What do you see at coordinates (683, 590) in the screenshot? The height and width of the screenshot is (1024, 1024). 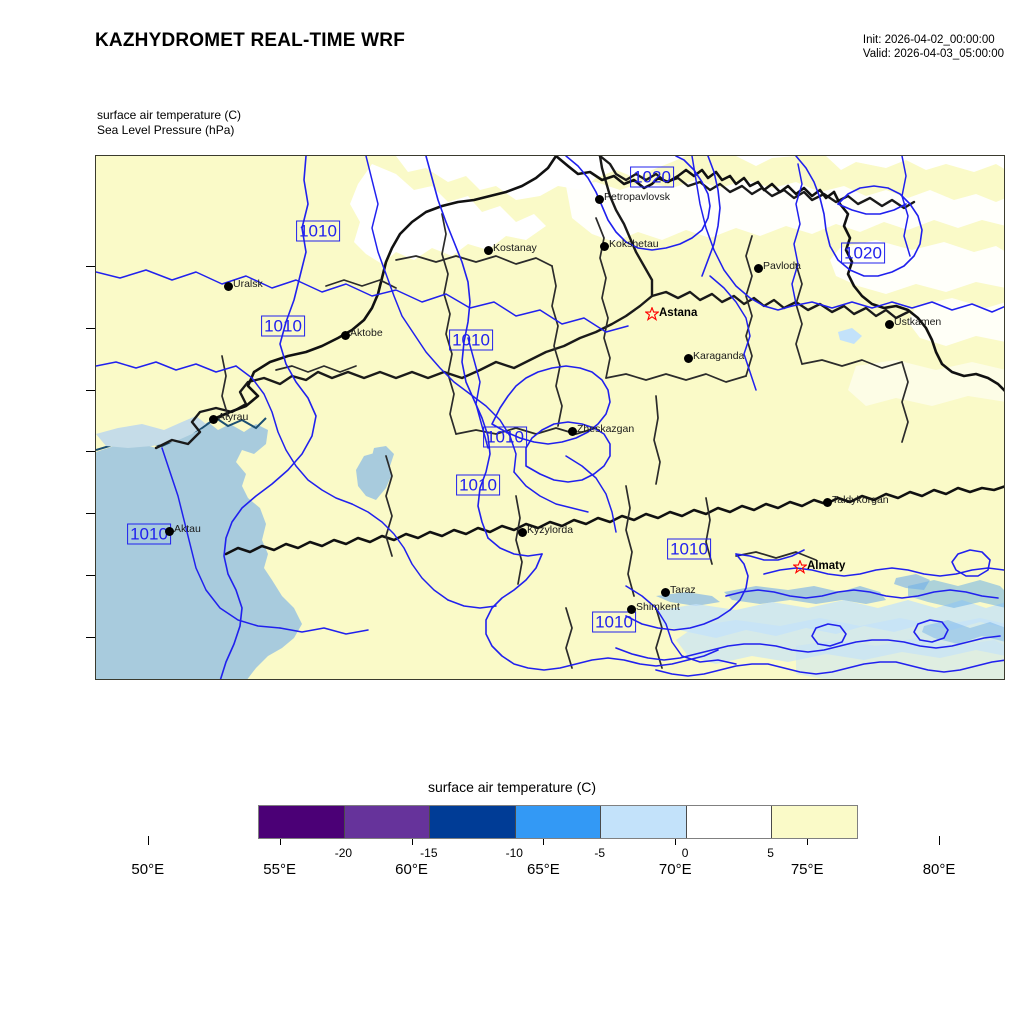 I see `city-label: Taraz` at bounding box center [683, 590].